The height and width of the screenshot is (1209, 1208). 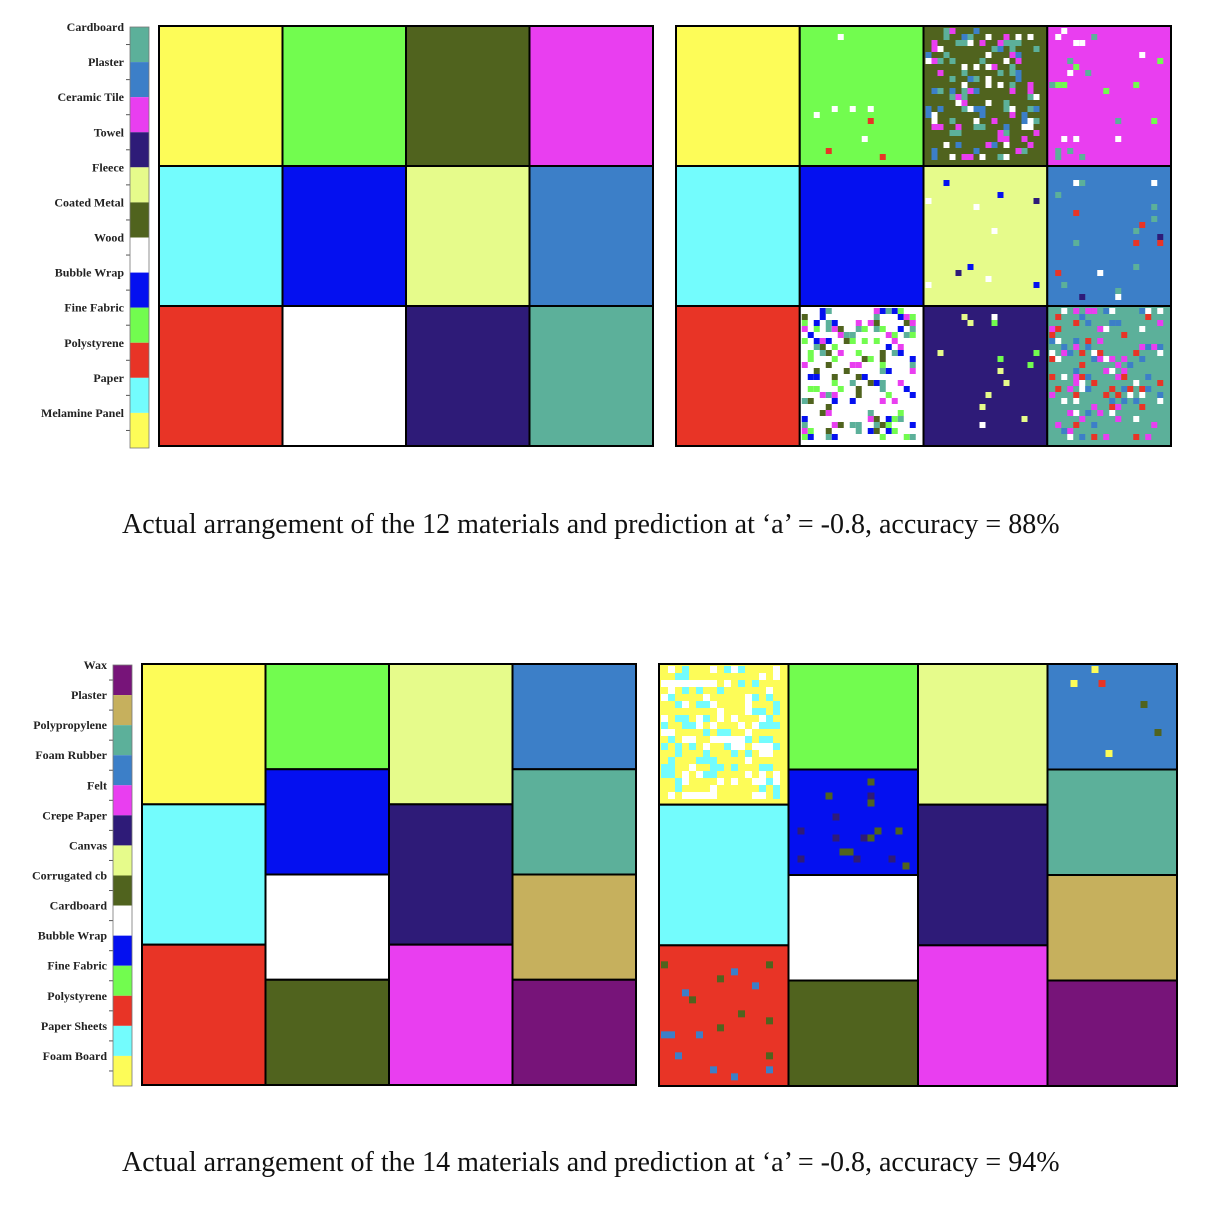 What do you see at coordinates (988, 371) in the screenshot?
I see `prediction-noise-towel` at bounding box center [988, 371].